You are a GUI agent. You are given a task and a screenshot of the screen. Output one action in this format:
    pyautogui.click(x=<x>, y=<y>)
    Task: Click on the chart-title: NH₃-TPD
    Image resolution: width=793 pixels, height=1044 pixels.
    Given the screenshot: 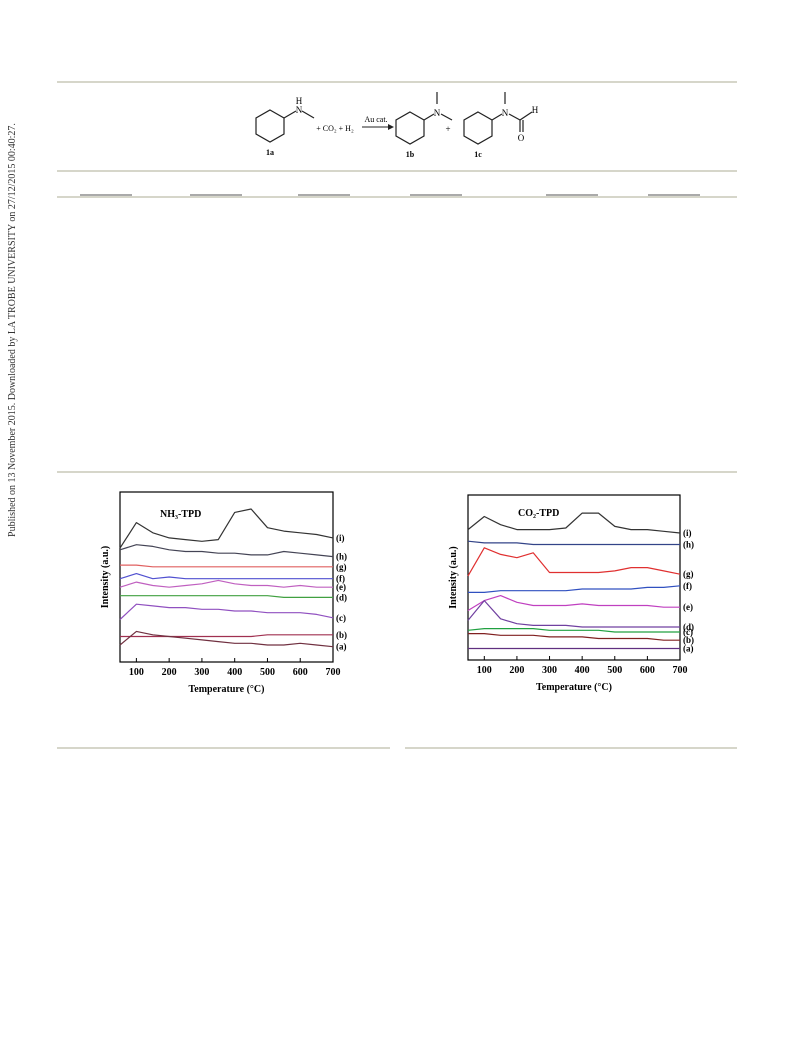 What is the action you would take?
    pyautogui.click(x=180, y=514)
    